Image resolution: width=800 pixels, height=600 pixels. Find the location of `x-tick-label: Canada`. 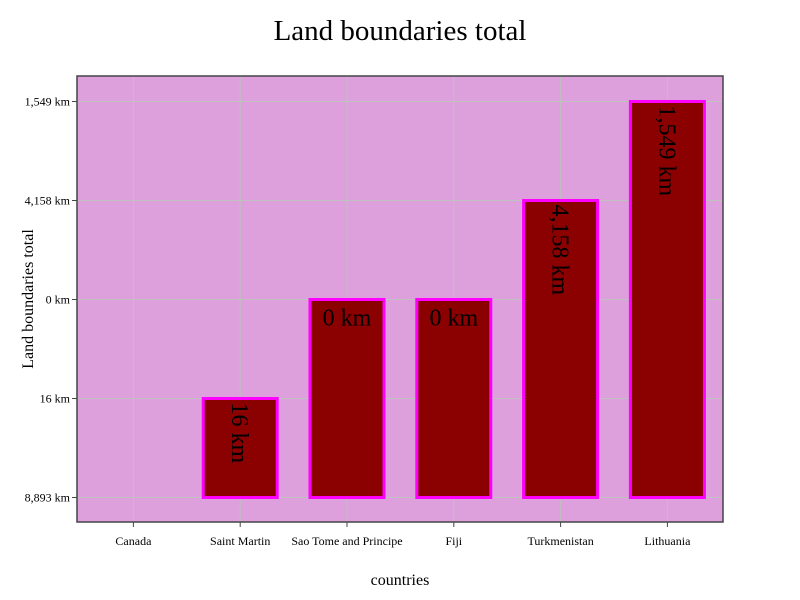

x-tick-label: Canada is located at coordinates (133, 541).